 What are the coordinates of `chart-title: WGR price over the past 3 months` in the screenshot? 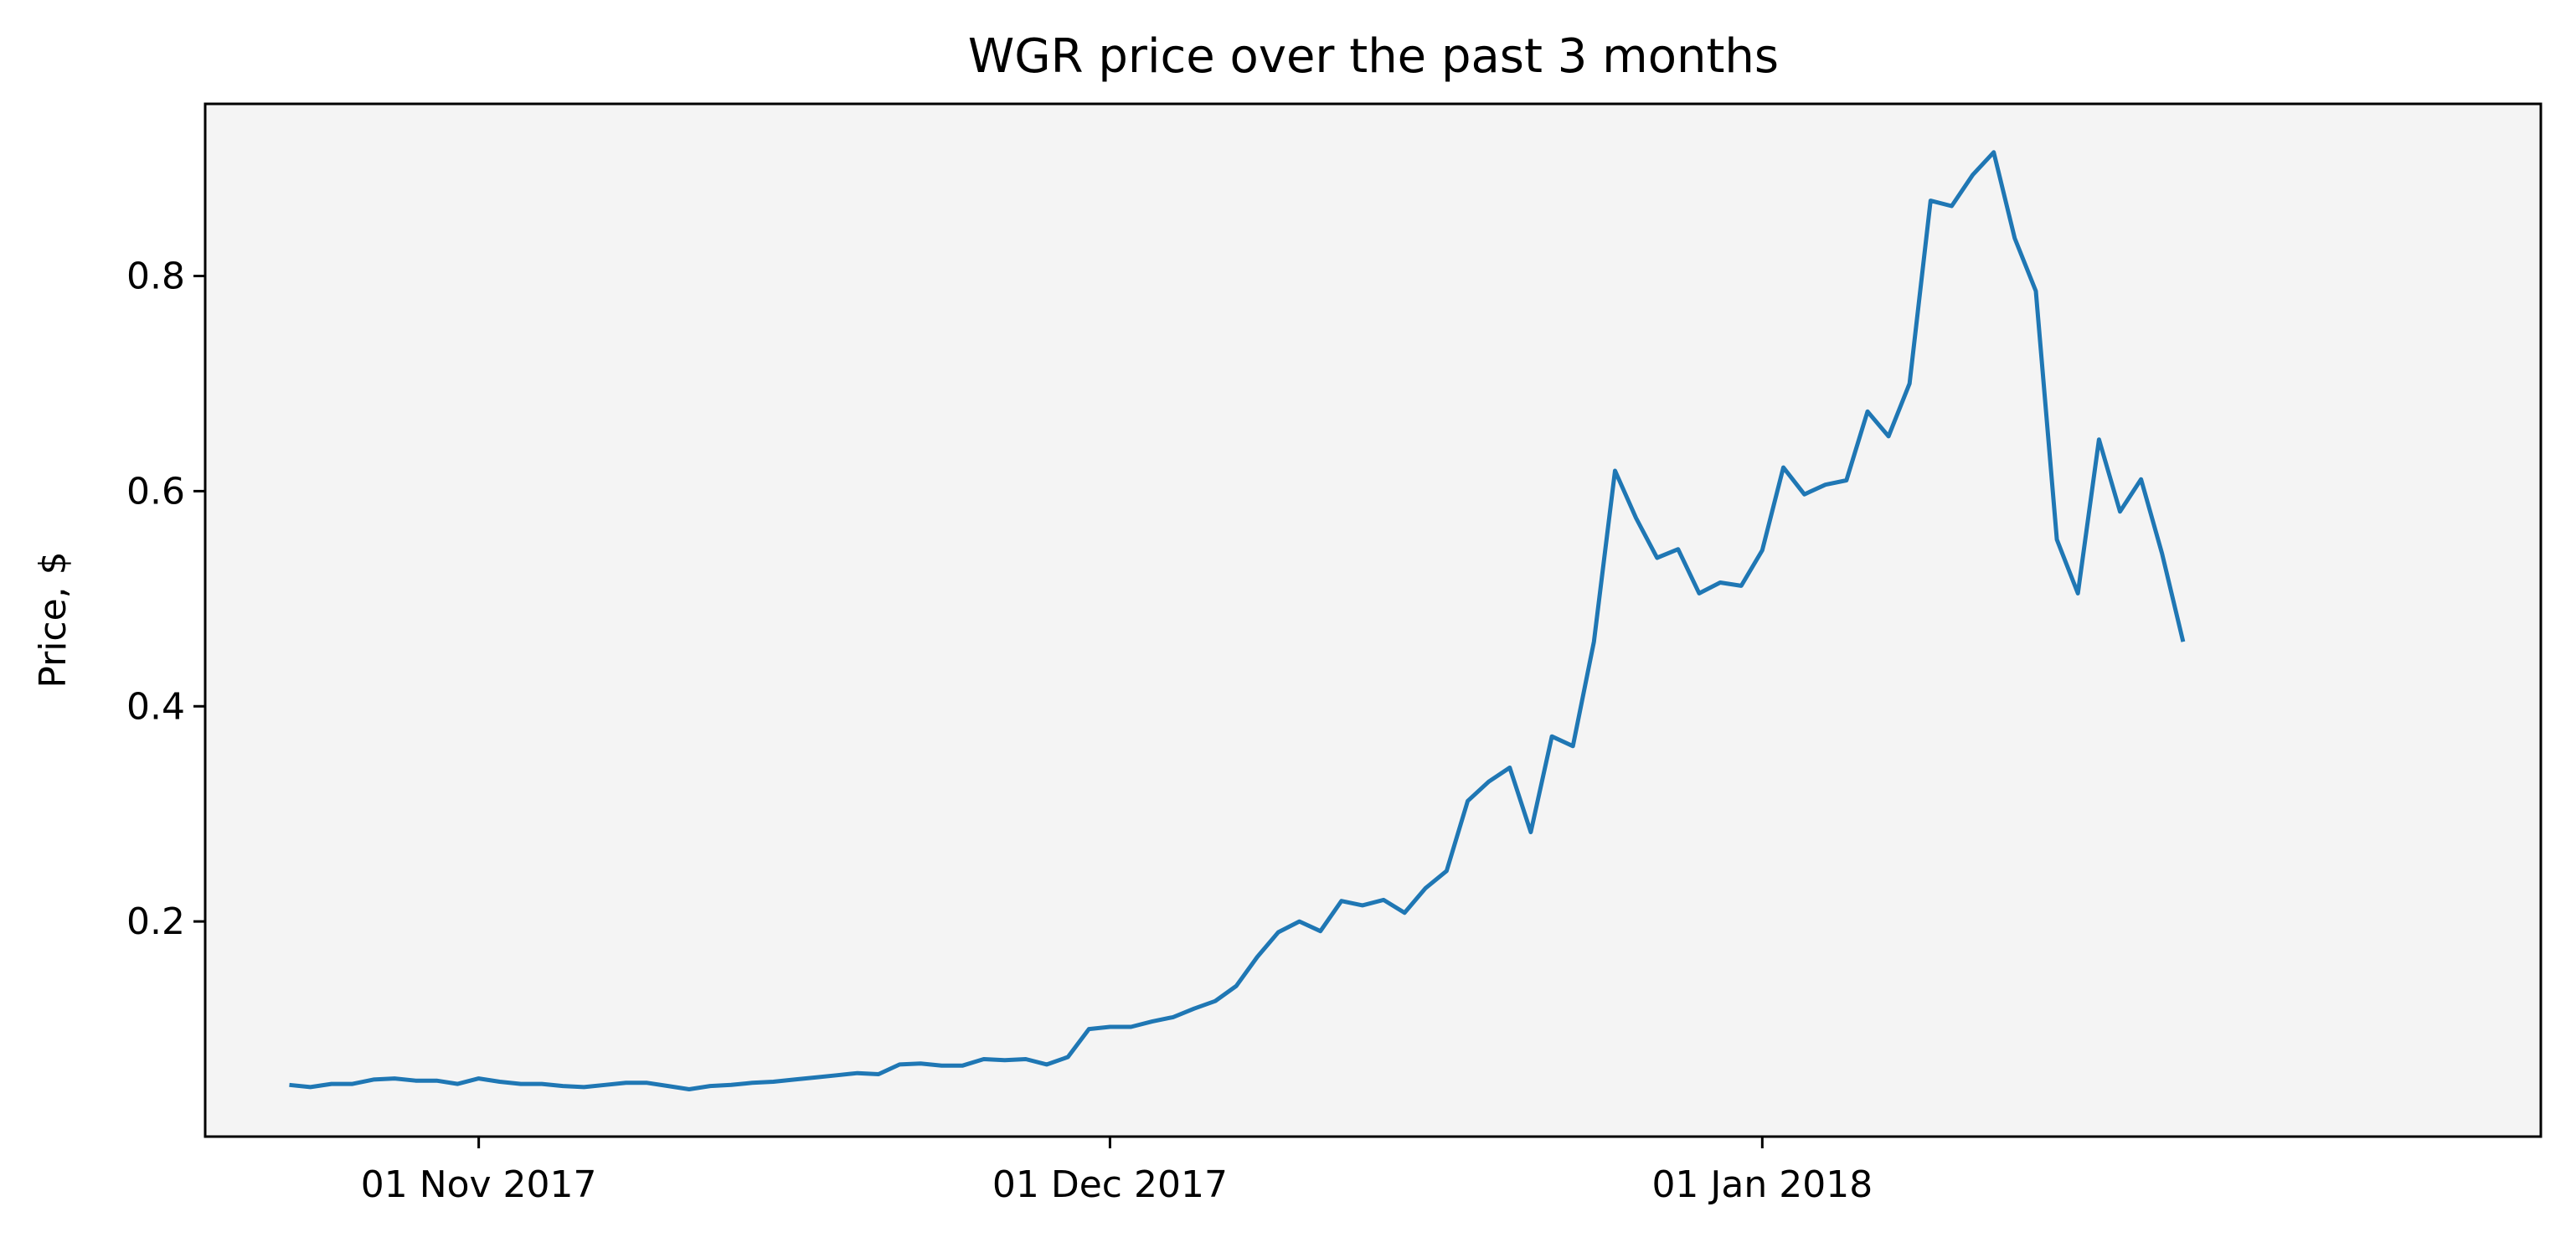 It's located at (1373, 57).